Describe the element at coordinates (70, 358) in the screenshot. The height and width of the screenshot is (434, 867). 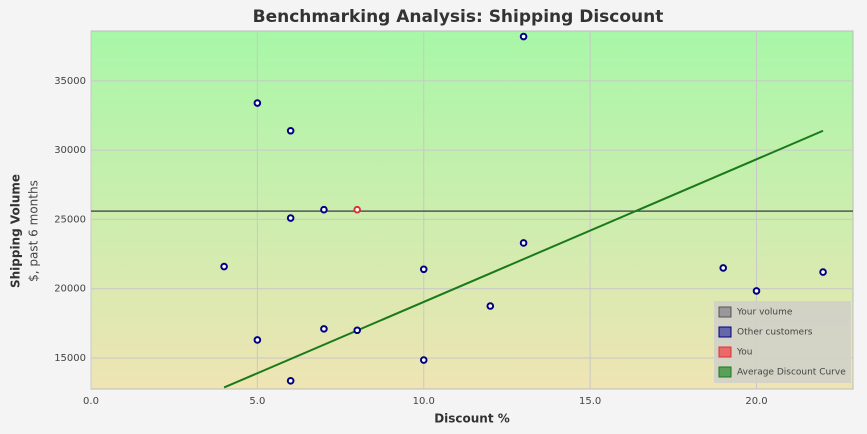
I see `y-tick-label: 15000` at that location.